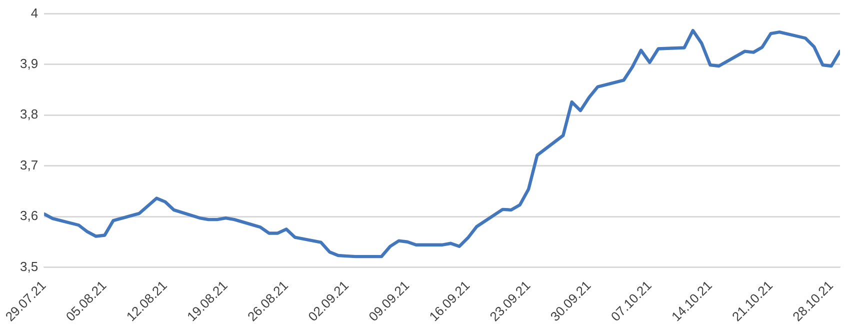 The width and height of the screenshot is (850, 328). I want to click on y-tick-label: 3,8, so click(29, 114).